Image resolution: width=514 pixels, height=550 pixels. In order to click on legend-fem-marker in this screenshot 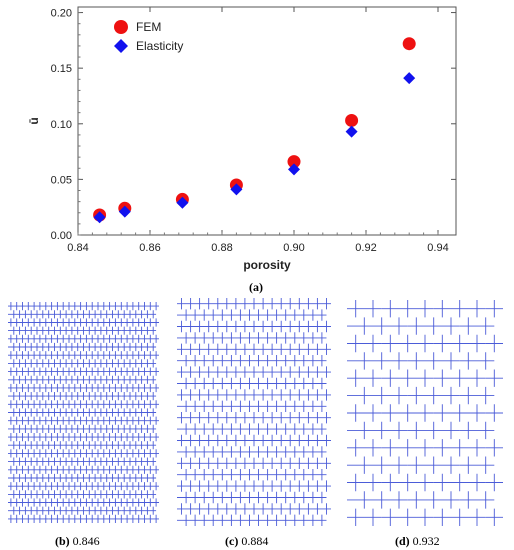, I will do `click(121, 27)`.